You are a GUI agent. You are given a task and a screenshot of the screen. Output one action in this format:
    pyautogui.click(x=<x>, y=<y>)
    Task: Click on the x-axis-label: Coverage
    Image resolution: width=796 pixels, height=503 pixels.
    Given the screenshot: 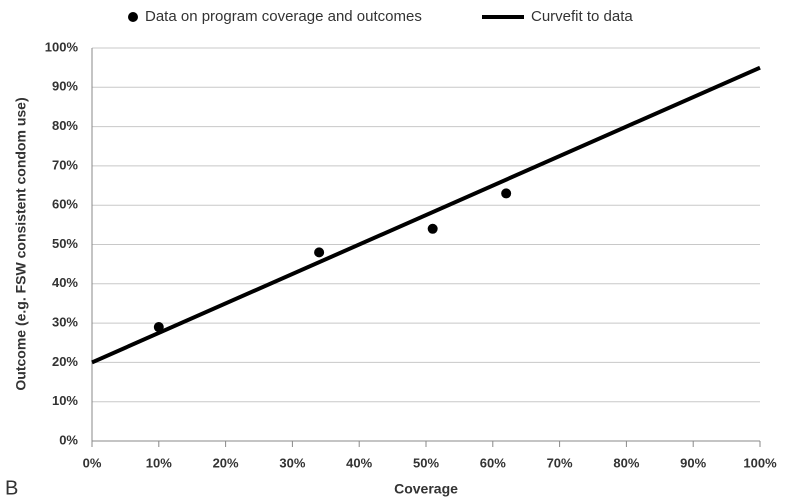 What is the action you would take?
    pyautogui.click(x=426, y=489)
    